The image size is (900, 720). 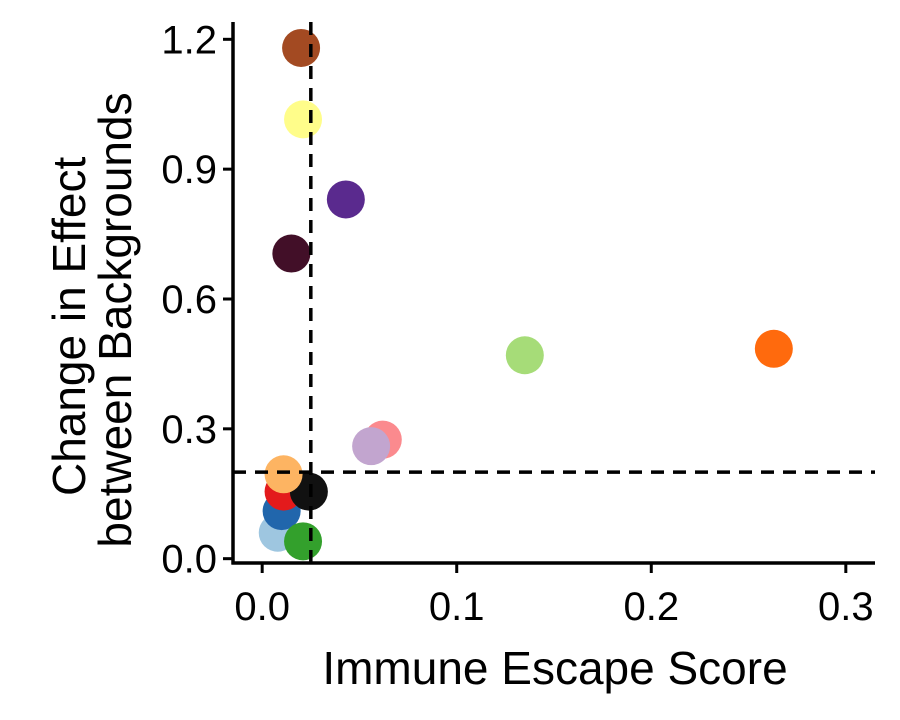 What do you see at coordinates (554, 668) in the screenshot?
I see `x-axis-title: Immune Escape Score` at bounding box center [554, 668].